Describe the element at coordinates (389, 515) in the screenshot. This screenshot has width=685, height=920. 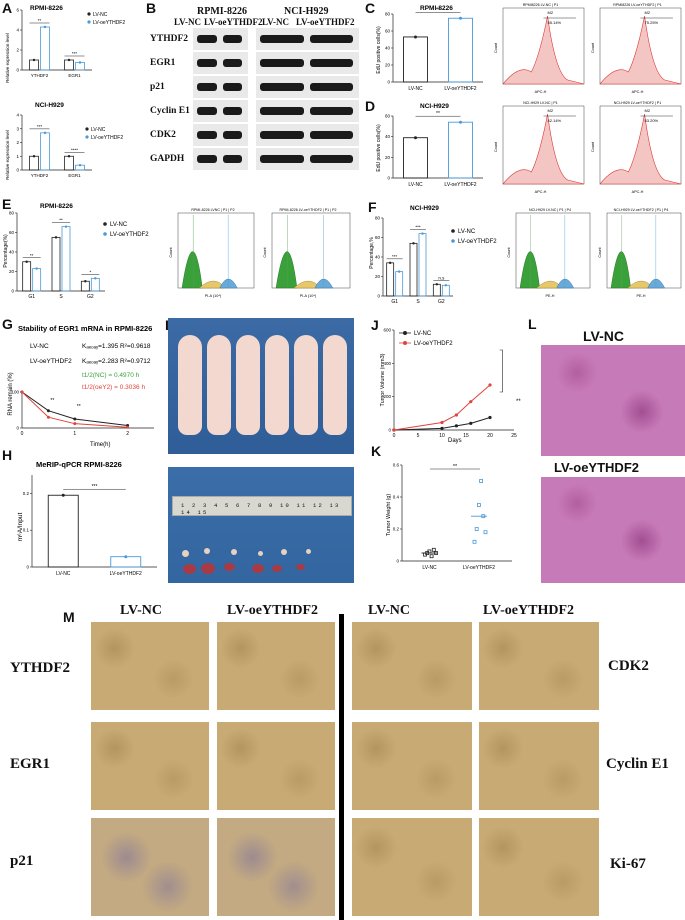
I see `k-ylabel: Tumor Weight (g)` at that location.